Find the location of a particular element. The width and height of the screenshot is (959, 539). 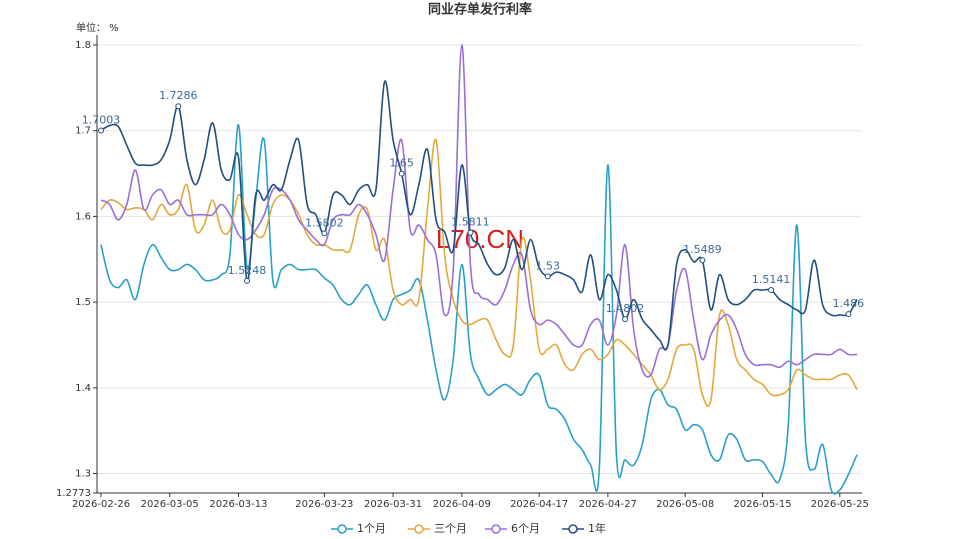

legend-label: 1年 is located at coordinates (597, 528).